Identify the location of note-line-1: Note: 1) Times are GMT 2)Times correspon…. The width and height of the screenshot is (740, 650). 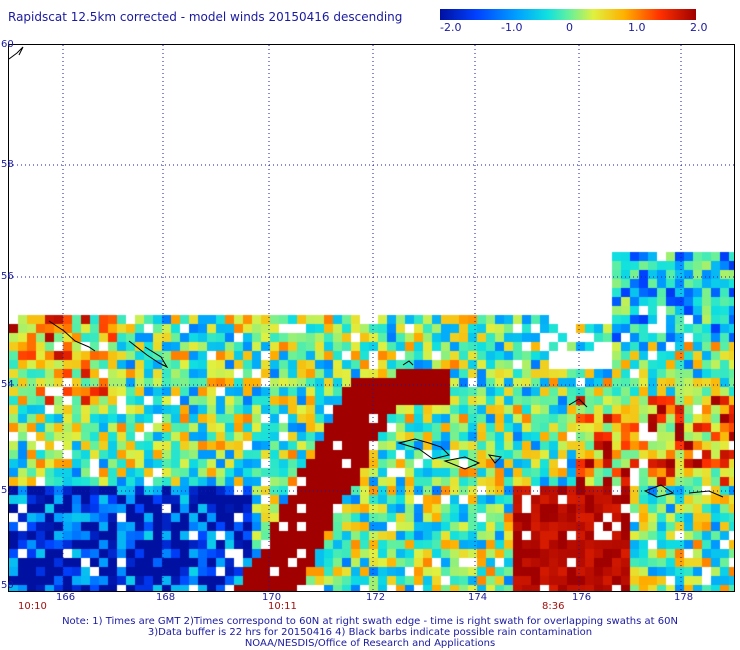
(370, 621).